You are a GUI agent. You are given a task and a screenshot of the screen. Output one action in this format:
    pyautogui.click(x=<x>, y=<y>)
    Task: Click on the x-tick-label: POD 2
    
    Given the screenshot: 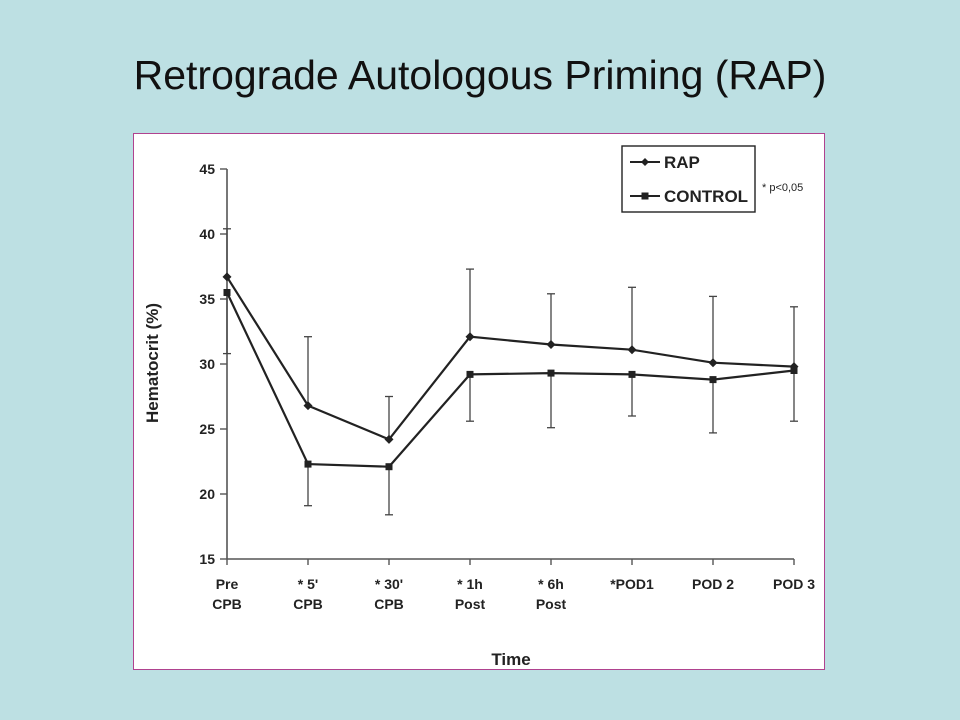 What is the action you would take?
    pyautogui.click(x=713, y=584)
    